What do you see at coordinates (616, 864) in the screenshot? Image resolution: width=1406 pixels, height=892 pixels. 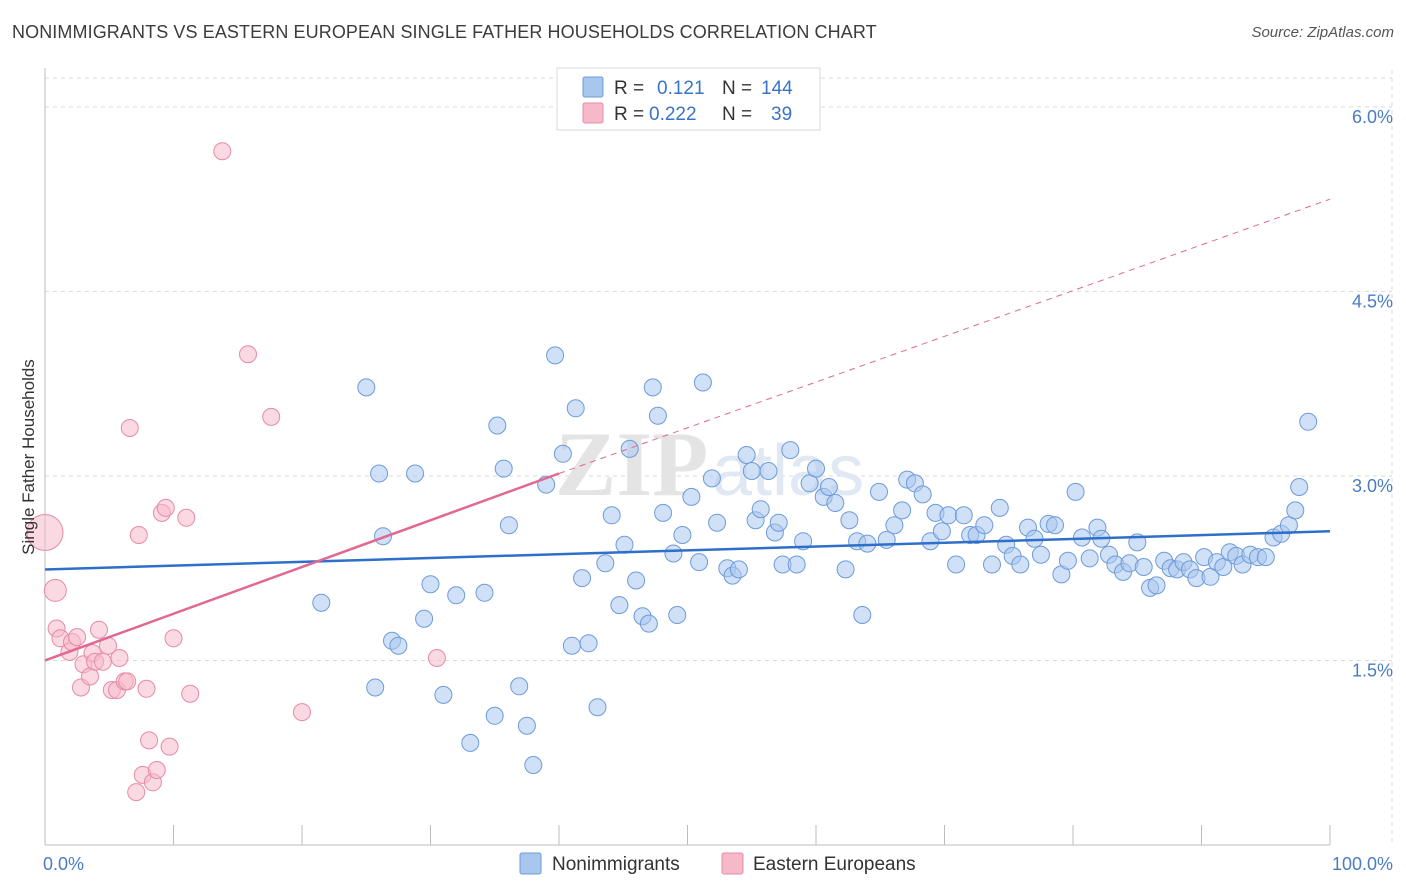 I see `legend-series-nonimmigrants: Nonimmigrants` at bounding box center [616, 864].